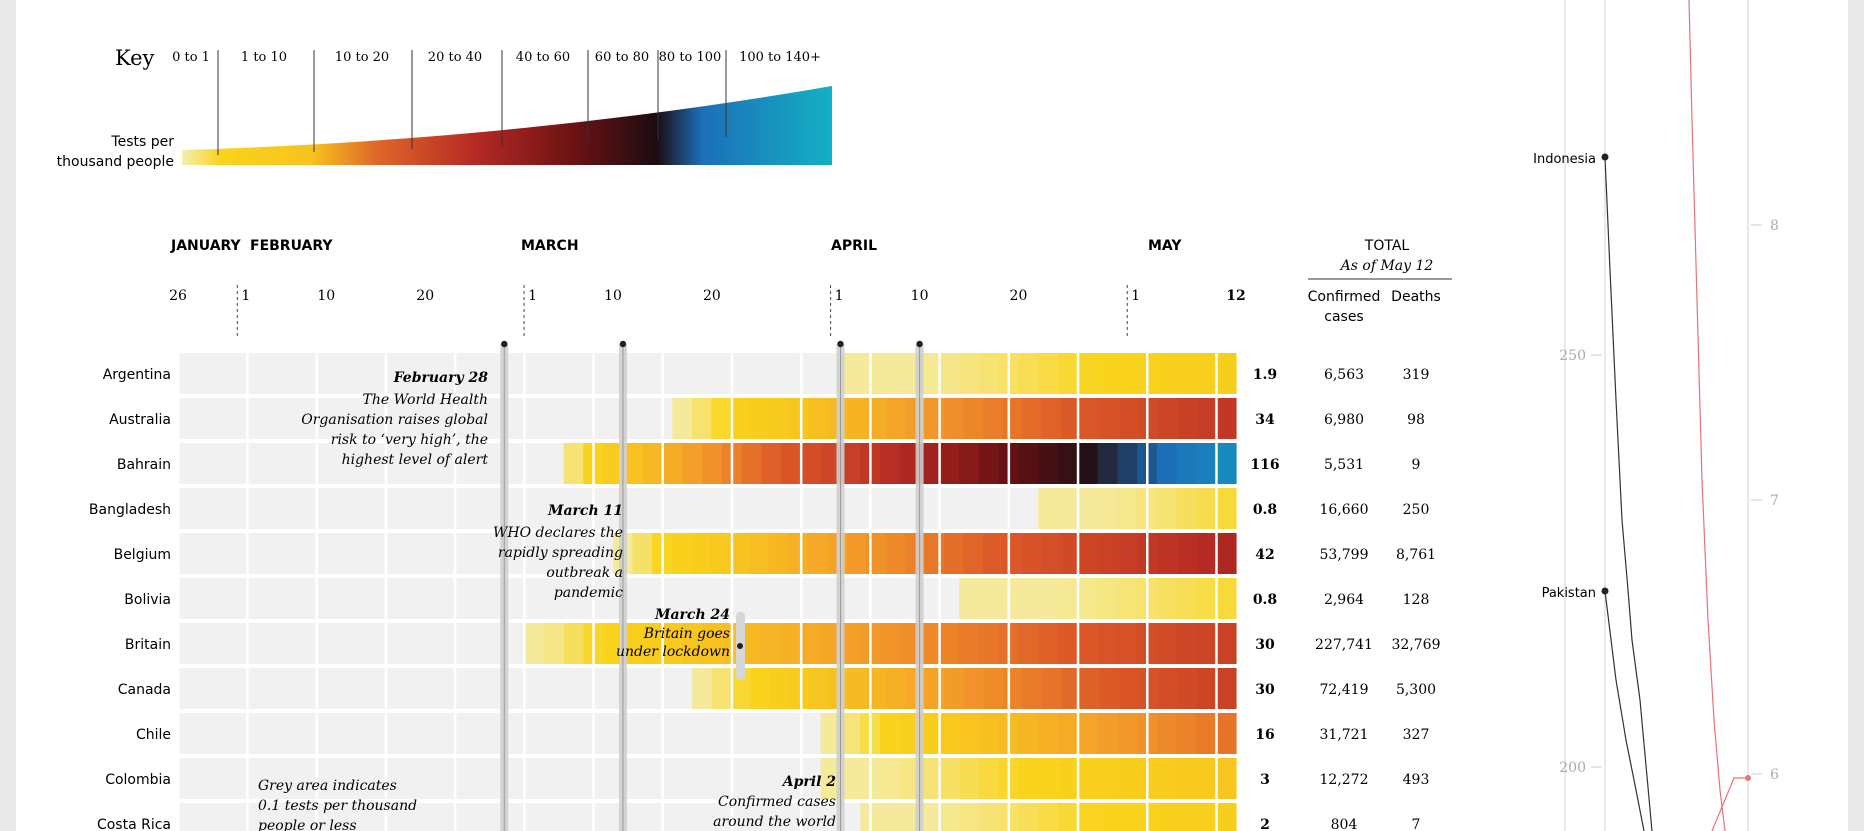 The image size is (1864, 831). What do you see at coordinates (1416, 420) in the screenshot?
I see `deaths-value: 98` at bounding box center [1416, 420].